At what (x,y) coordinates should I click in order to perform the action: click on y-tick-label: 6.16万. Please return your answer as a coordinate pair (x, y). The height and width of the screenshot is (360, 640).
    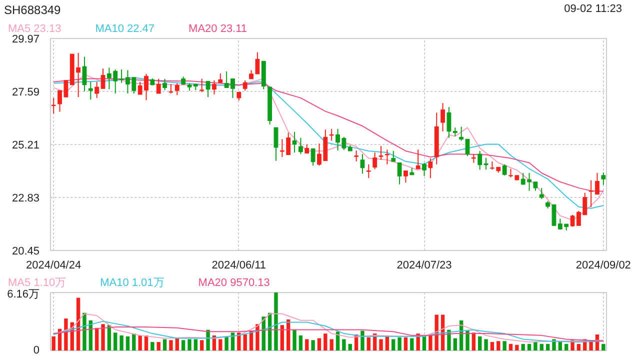
    Looking at the image, I should click on (23, 294).